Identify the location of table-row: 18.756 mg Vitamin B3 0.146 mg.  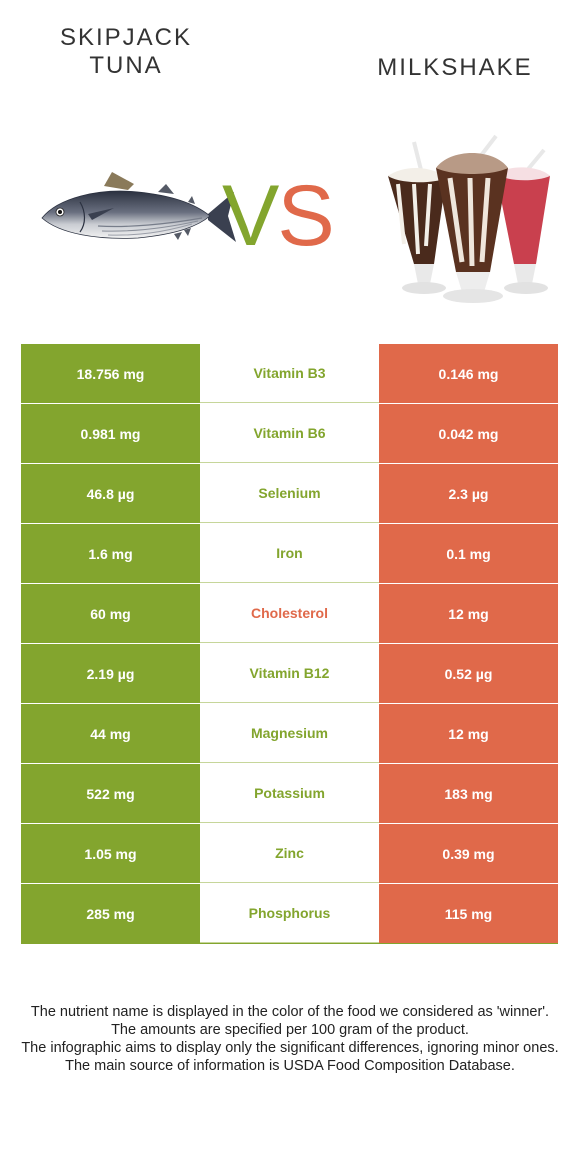
(289, 374).